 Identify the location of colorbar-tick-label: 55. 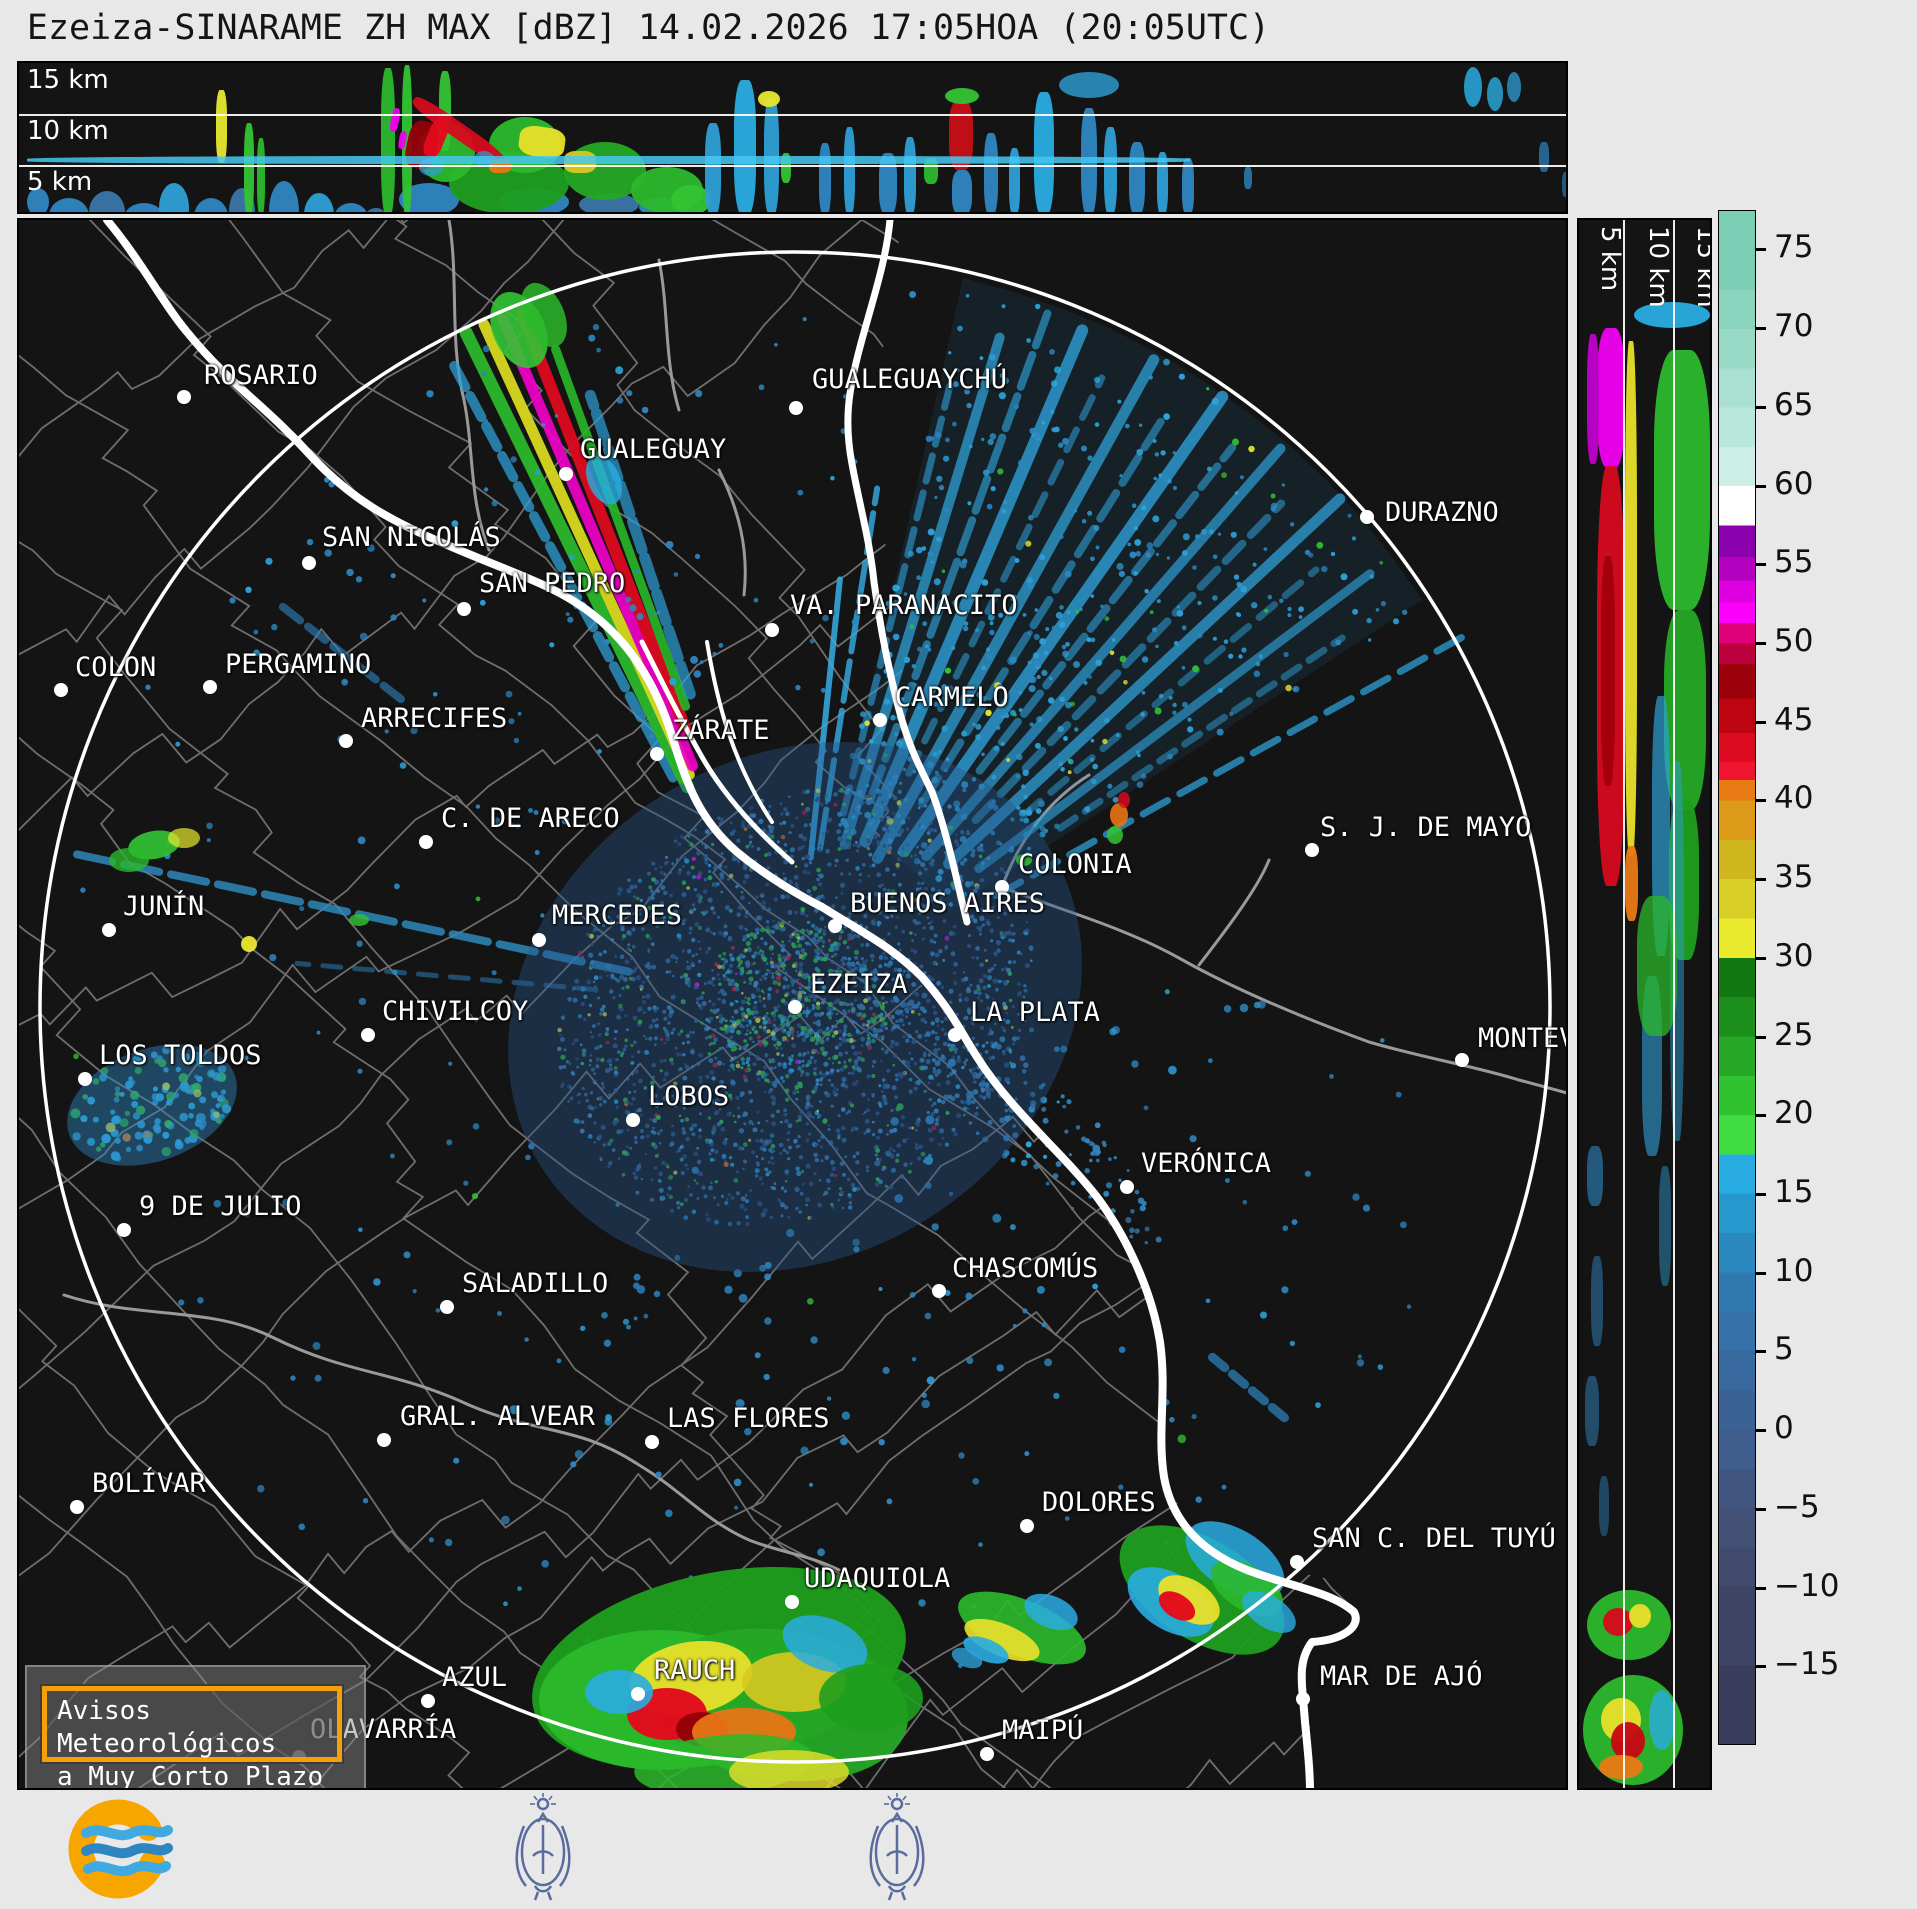
(1794, 562).